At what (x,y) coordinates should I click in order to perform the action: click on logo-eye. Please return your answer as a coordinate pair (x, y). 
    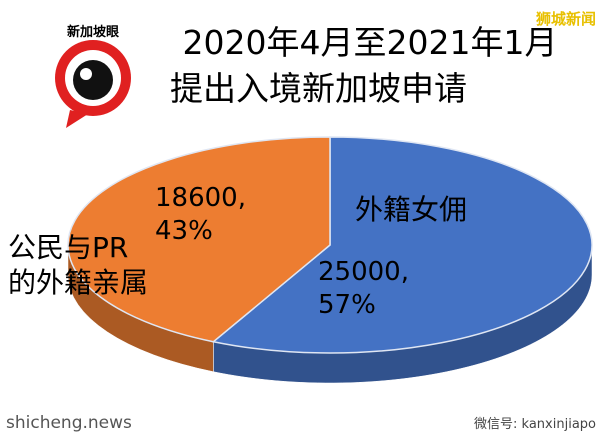
    Looking at the image, I should click on (93, 80).